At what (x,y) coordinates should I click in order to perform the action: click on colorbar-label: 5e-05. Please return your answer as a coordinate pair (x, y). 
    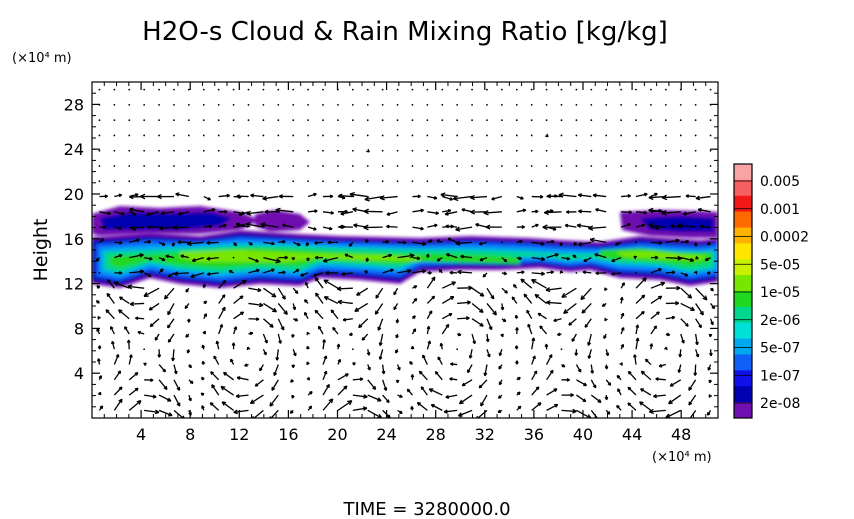
    Looking at the image, I should click on (780, 265).